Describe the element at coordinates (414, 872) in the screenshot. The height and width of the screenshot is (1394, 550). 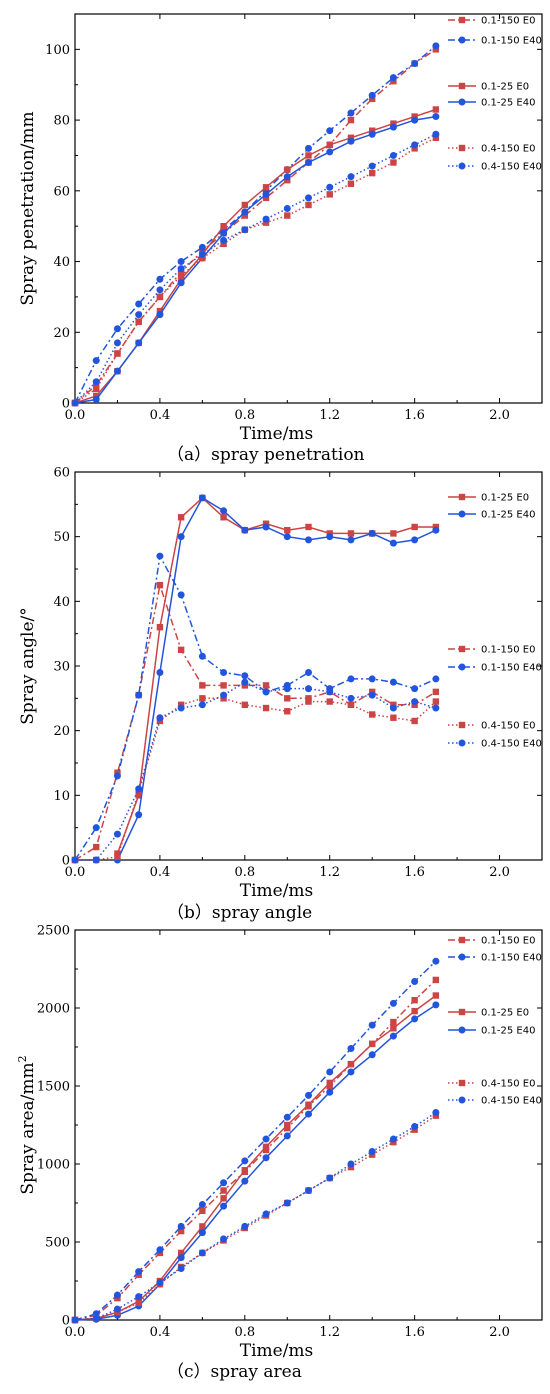
I see `x-tick-label: 1.6` at that location.